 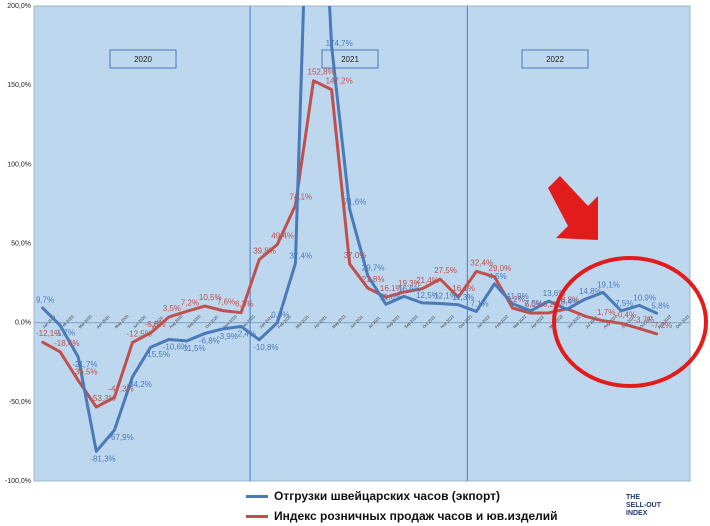 What do you see at coordinates (139, 333) in the screenshot?
I see `data-label: -12,5%` at bounding box center [139, 333].